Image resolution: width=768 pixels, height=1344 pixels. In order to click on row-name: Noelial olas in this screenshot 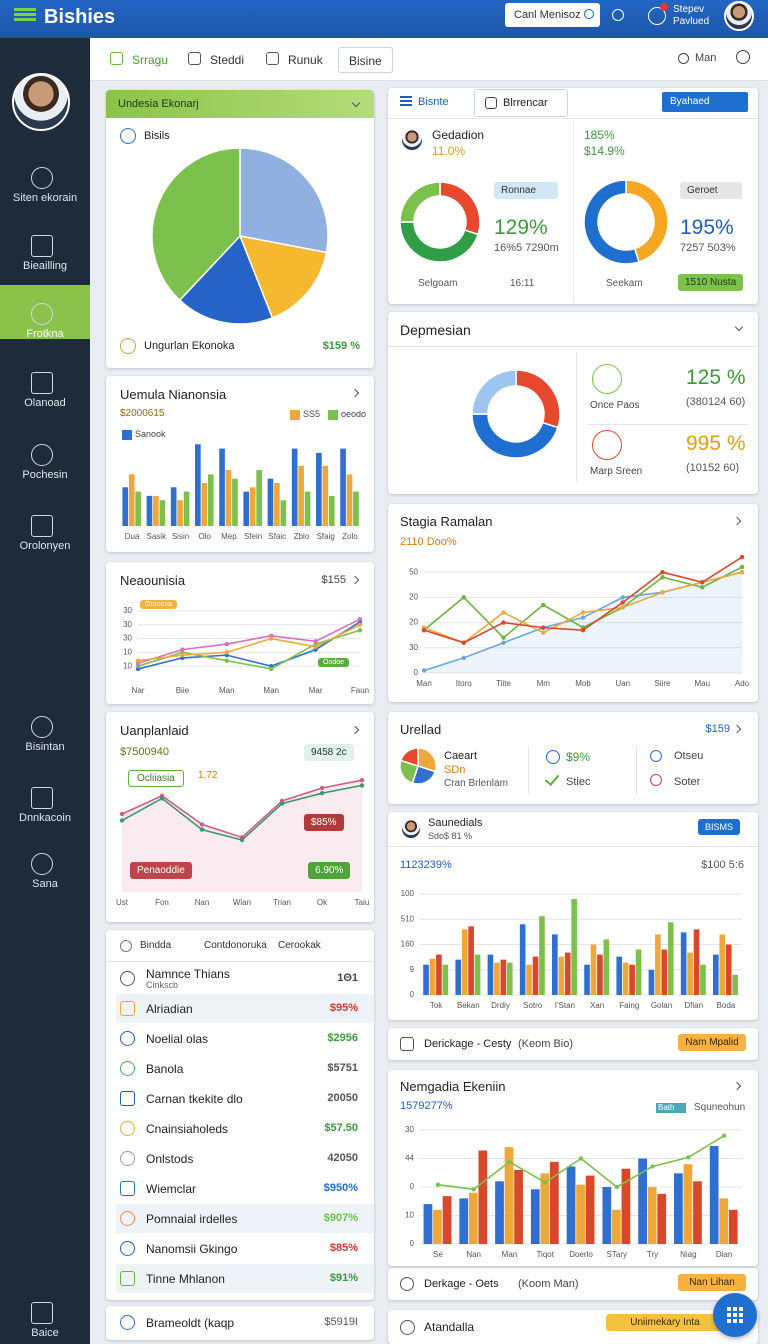, I will do `click(177, 1039)`.